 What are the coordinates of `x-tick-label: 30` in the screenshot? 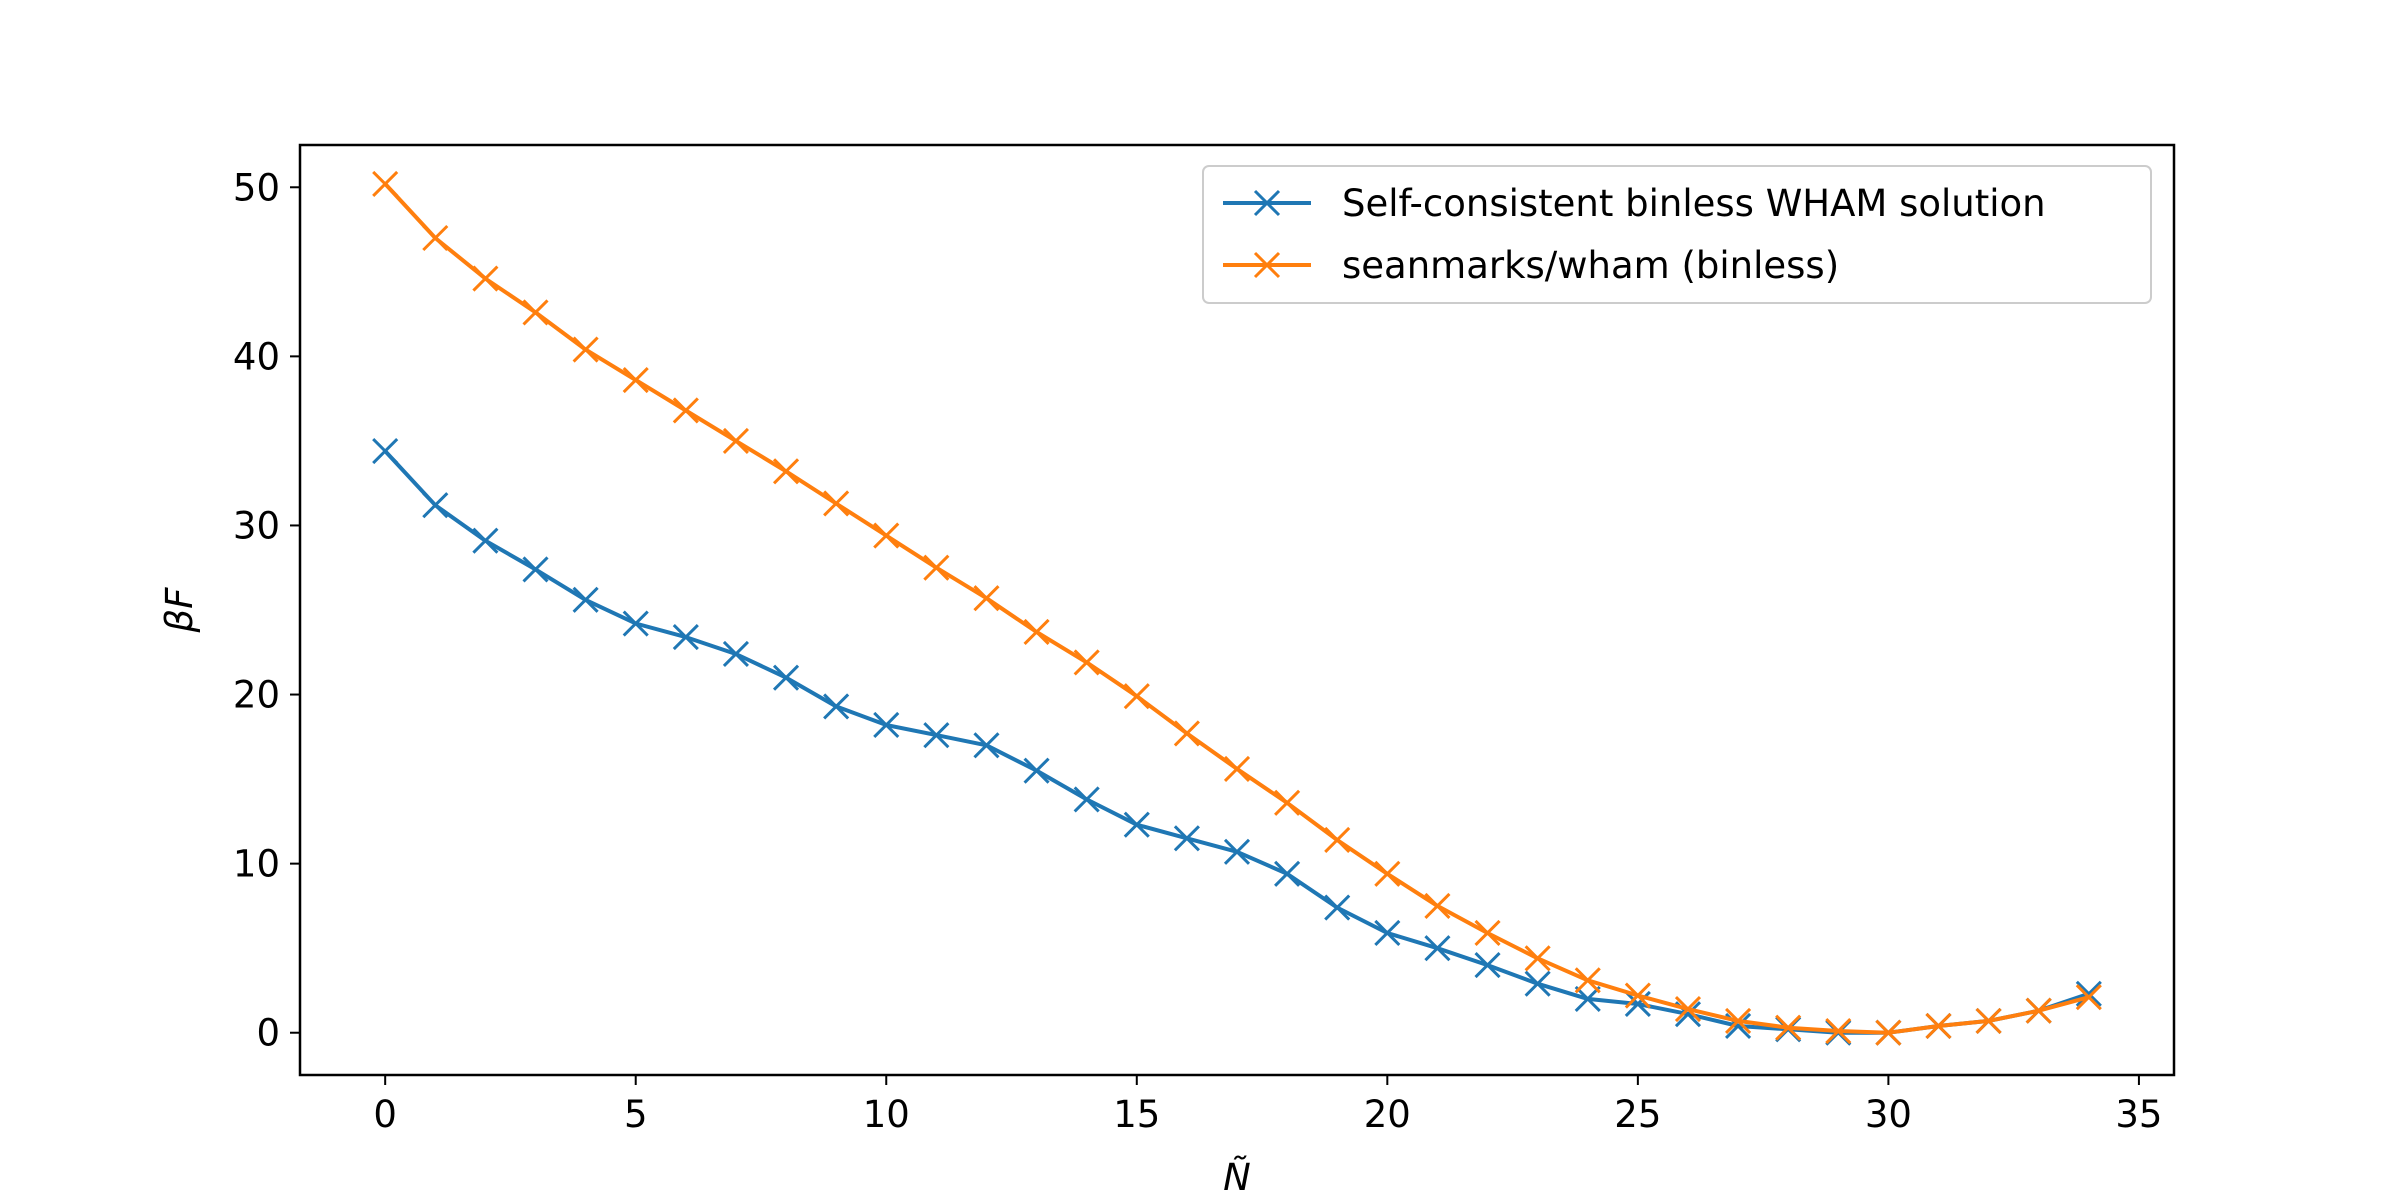 It's located at (1888, 1114).